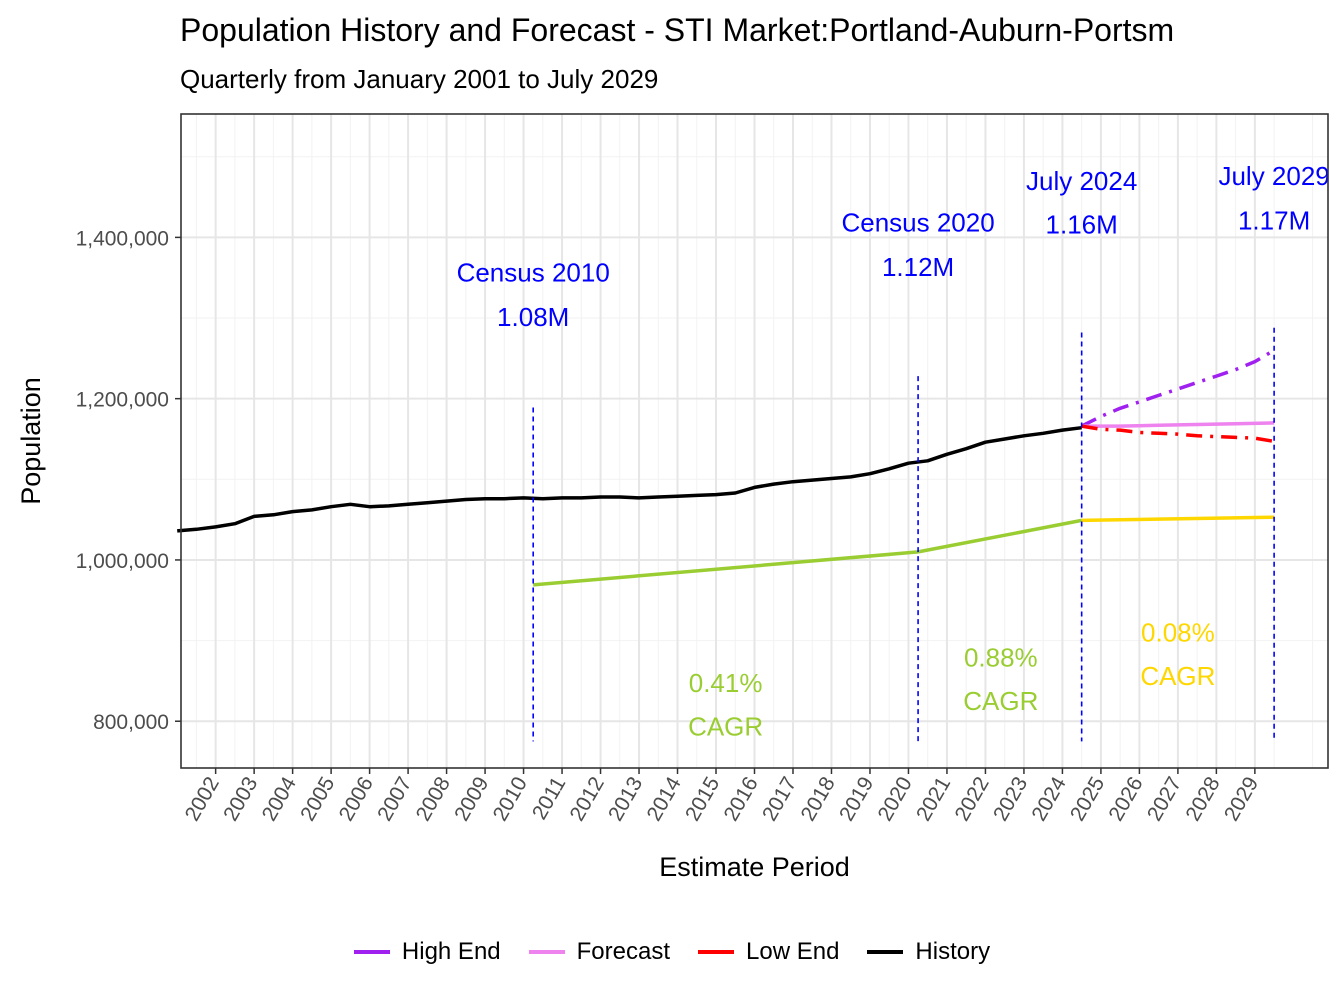 This screenshot has width=1344, height=1008. What do you see at coordinates (356, 799) in the screenshot?
I see `x-tick-label: 2006` at bounding box center [356, 799].